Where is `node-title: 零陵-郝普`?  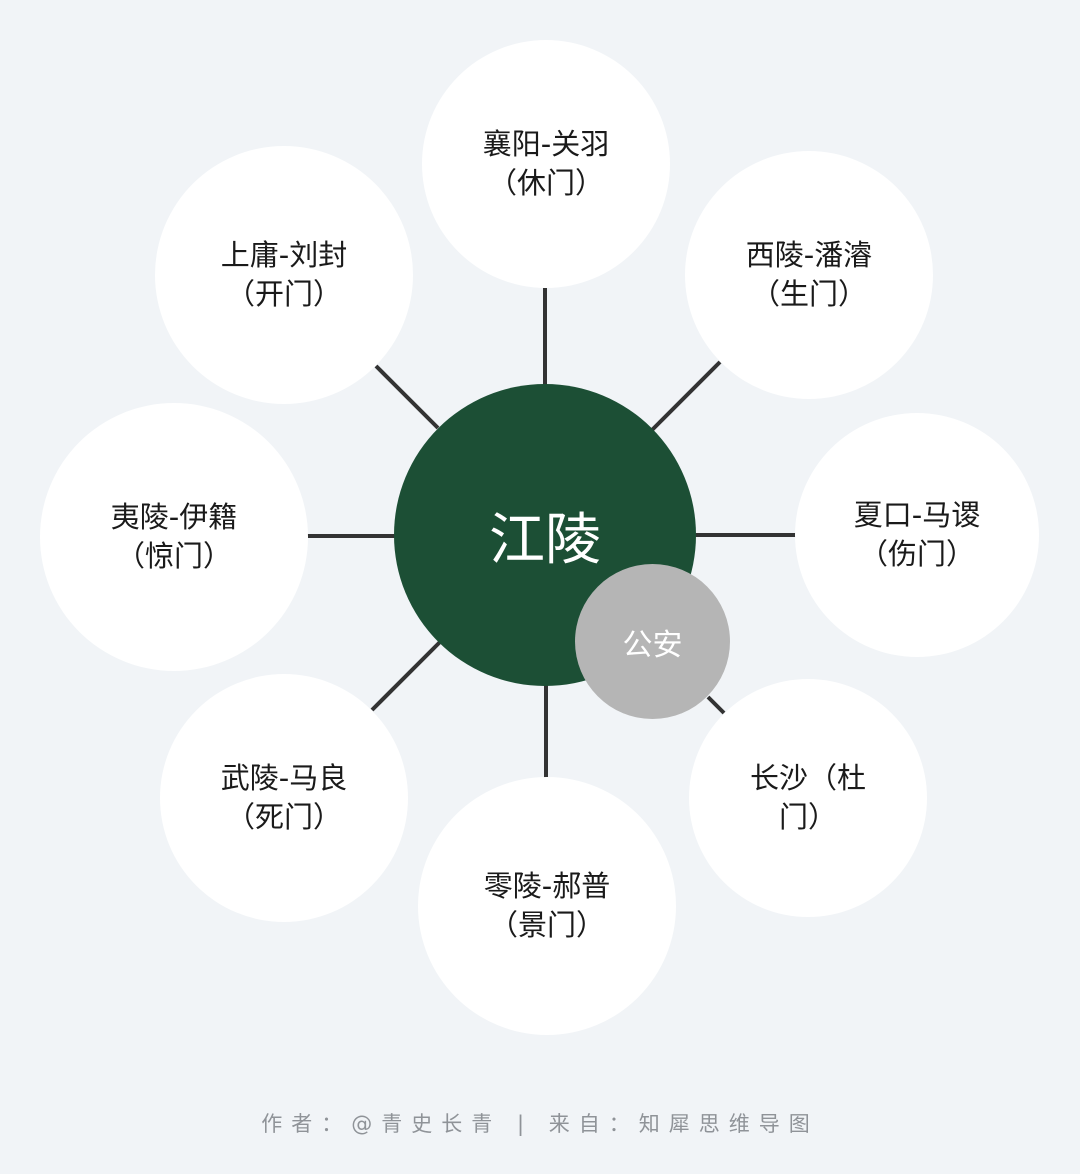 node-title: 零陵-郝普 is located at coordinates (547, 886).